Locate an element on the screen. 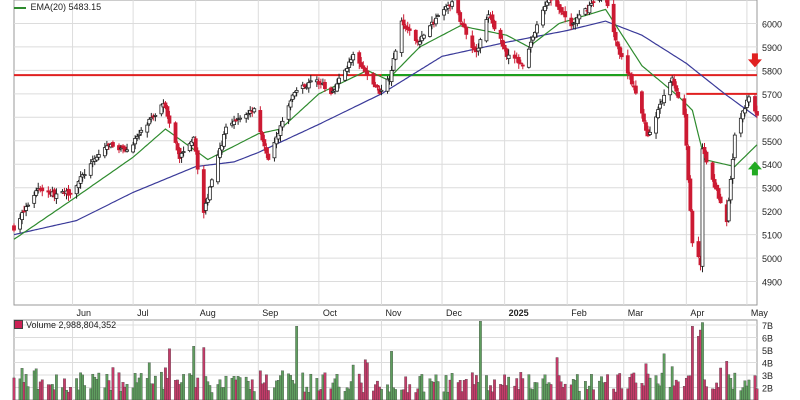 This screenshot has width=800, height=400. volume-legend-value: 2,988,804,352 is located at coordinates (87, 325).